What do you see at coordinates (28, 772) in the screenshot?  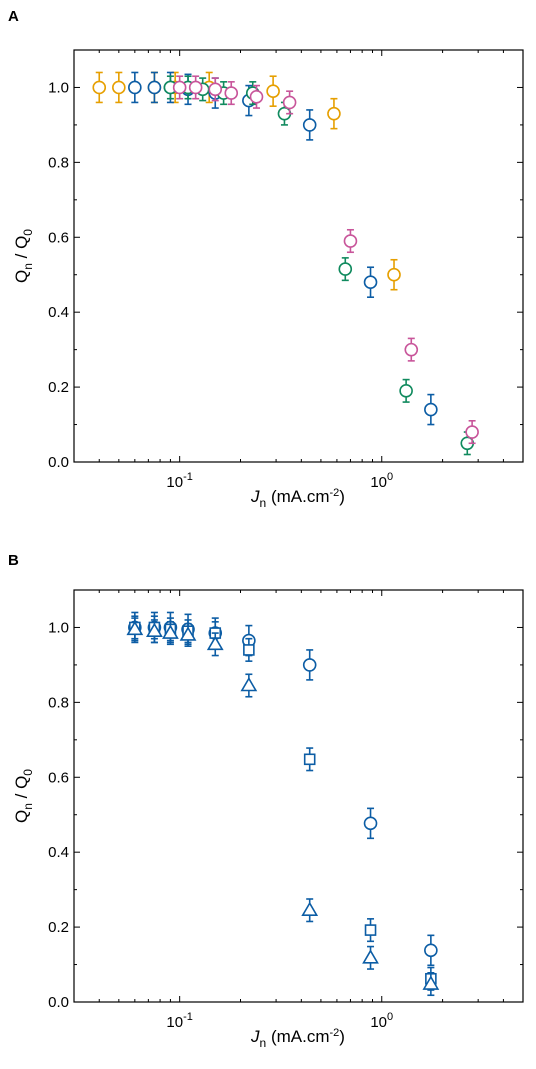 I see `panel-b-ylabel-sub2: 0` at bounding box center [28, 772].